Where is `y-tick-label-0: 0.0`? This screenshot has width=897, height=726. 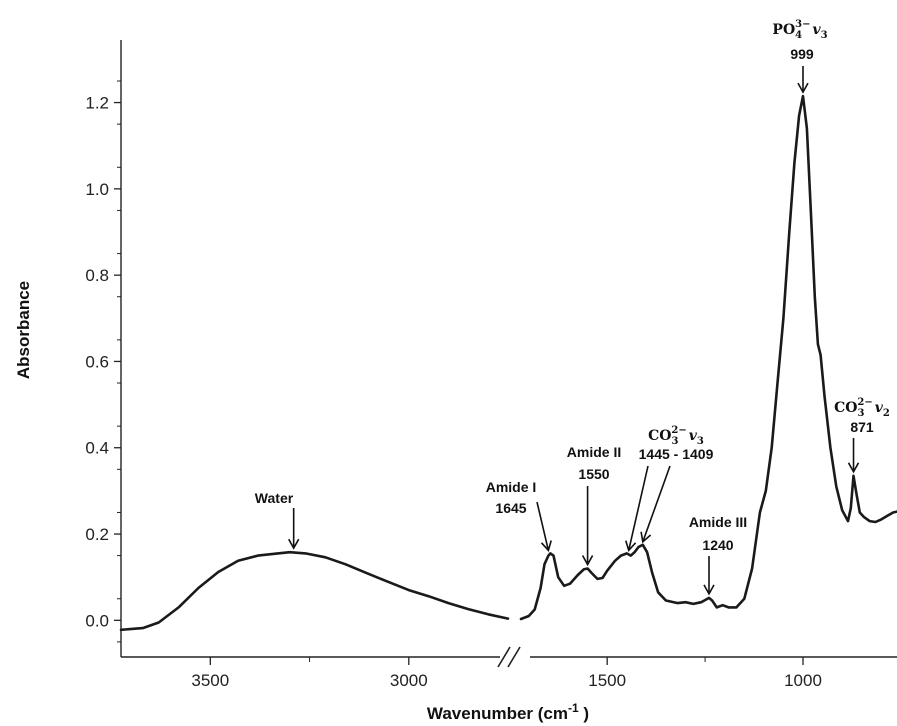 y-tick-label-0: 0.0 is located at coordinates (97, 620).